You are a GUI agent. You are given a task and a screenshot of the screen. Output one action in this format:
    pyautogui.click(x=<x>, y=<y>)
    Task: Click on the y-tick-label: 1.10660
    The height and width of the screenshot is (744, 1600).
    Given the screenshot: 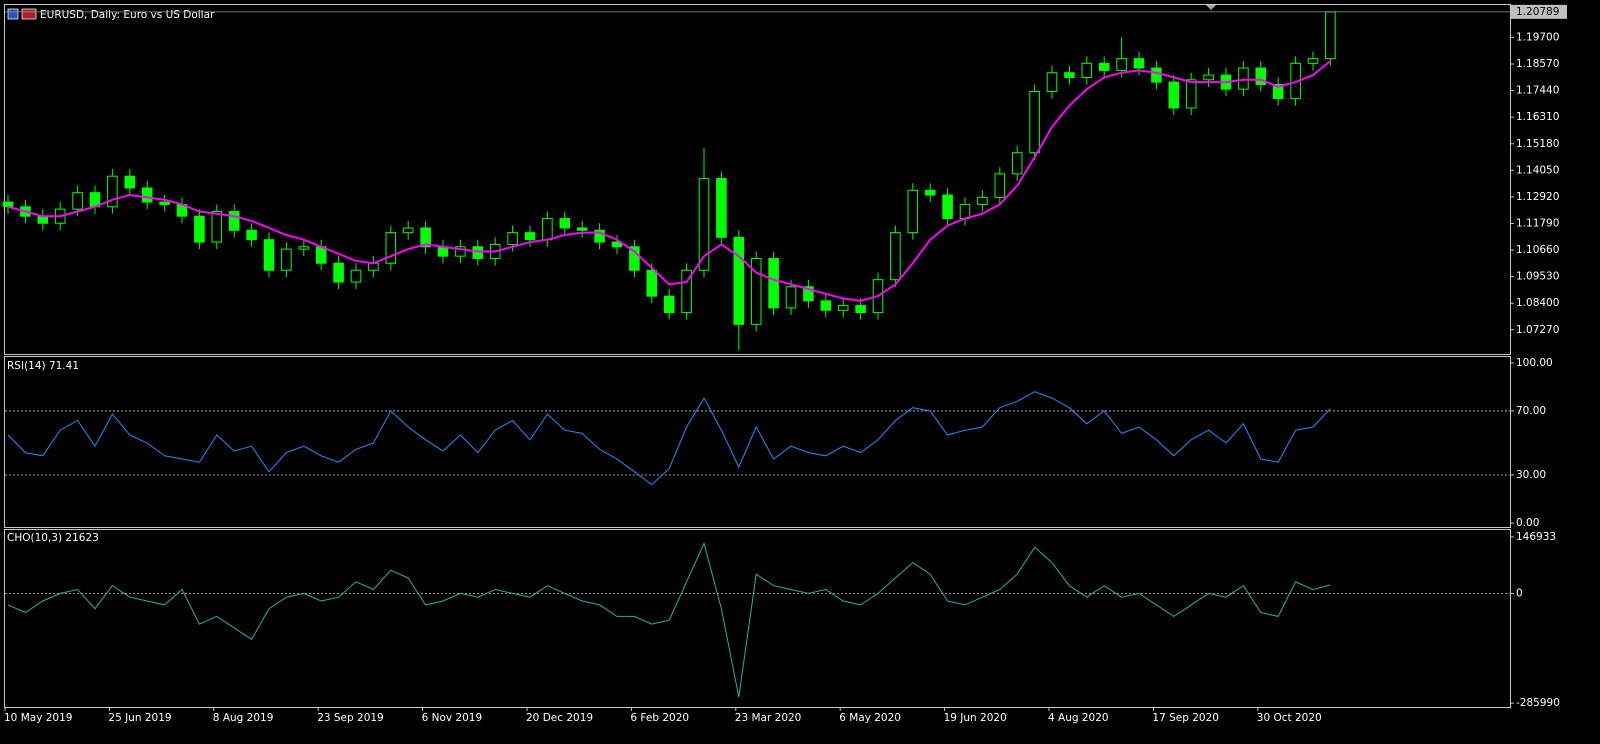 What is the action you would take?
    pyautogui.click(x=1537, y=250)
    